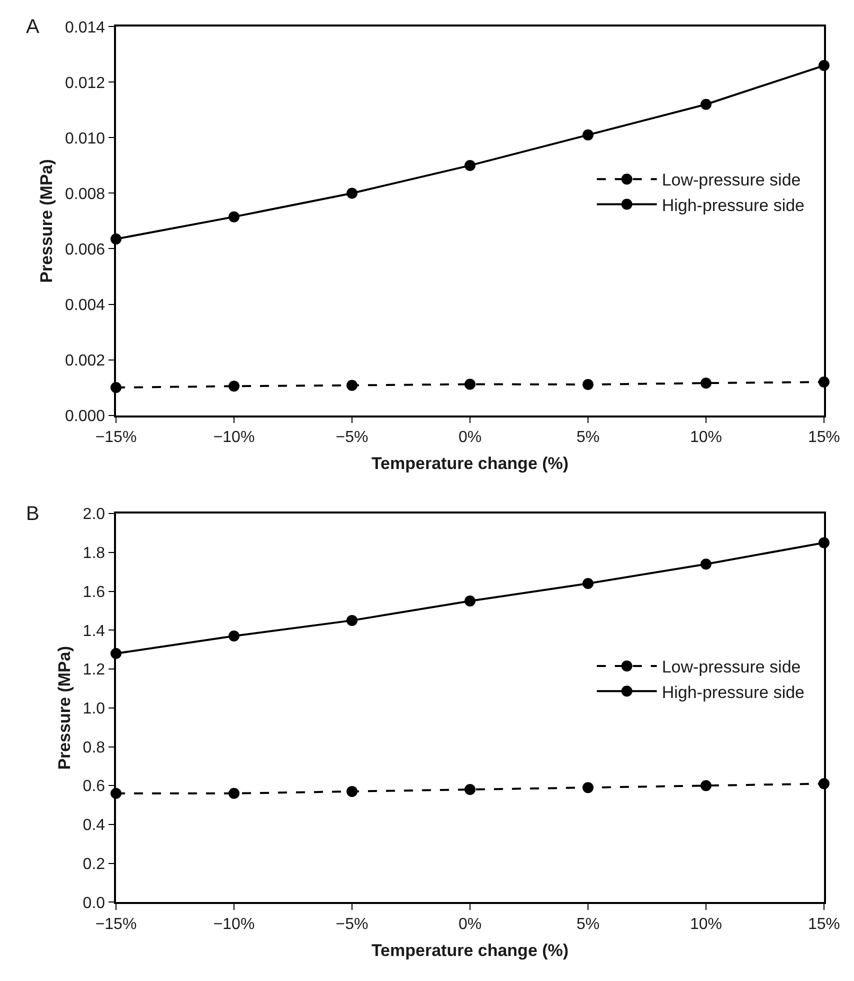 This screenshot has height=981, width=854. What do you see at coordinates (85, 416) in the screenshot?
I see `y-tick-label: 0.000` at bounding box center [85, 416].